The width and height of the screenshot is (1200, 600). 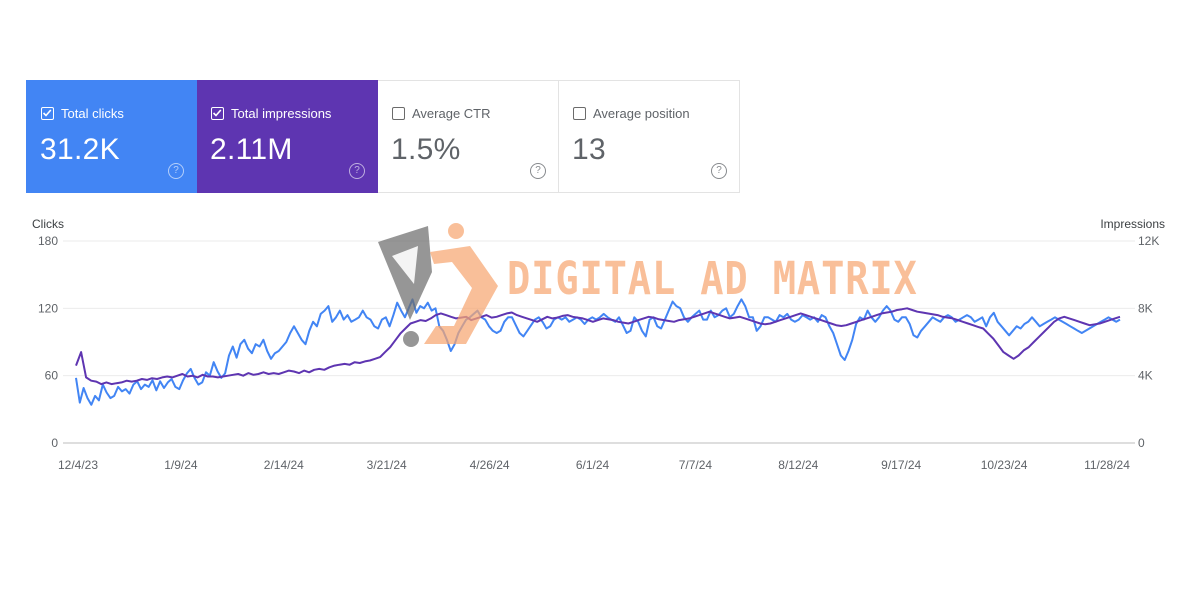 I want to click on metric-value: 31.2K, so click(x=80, y=149).